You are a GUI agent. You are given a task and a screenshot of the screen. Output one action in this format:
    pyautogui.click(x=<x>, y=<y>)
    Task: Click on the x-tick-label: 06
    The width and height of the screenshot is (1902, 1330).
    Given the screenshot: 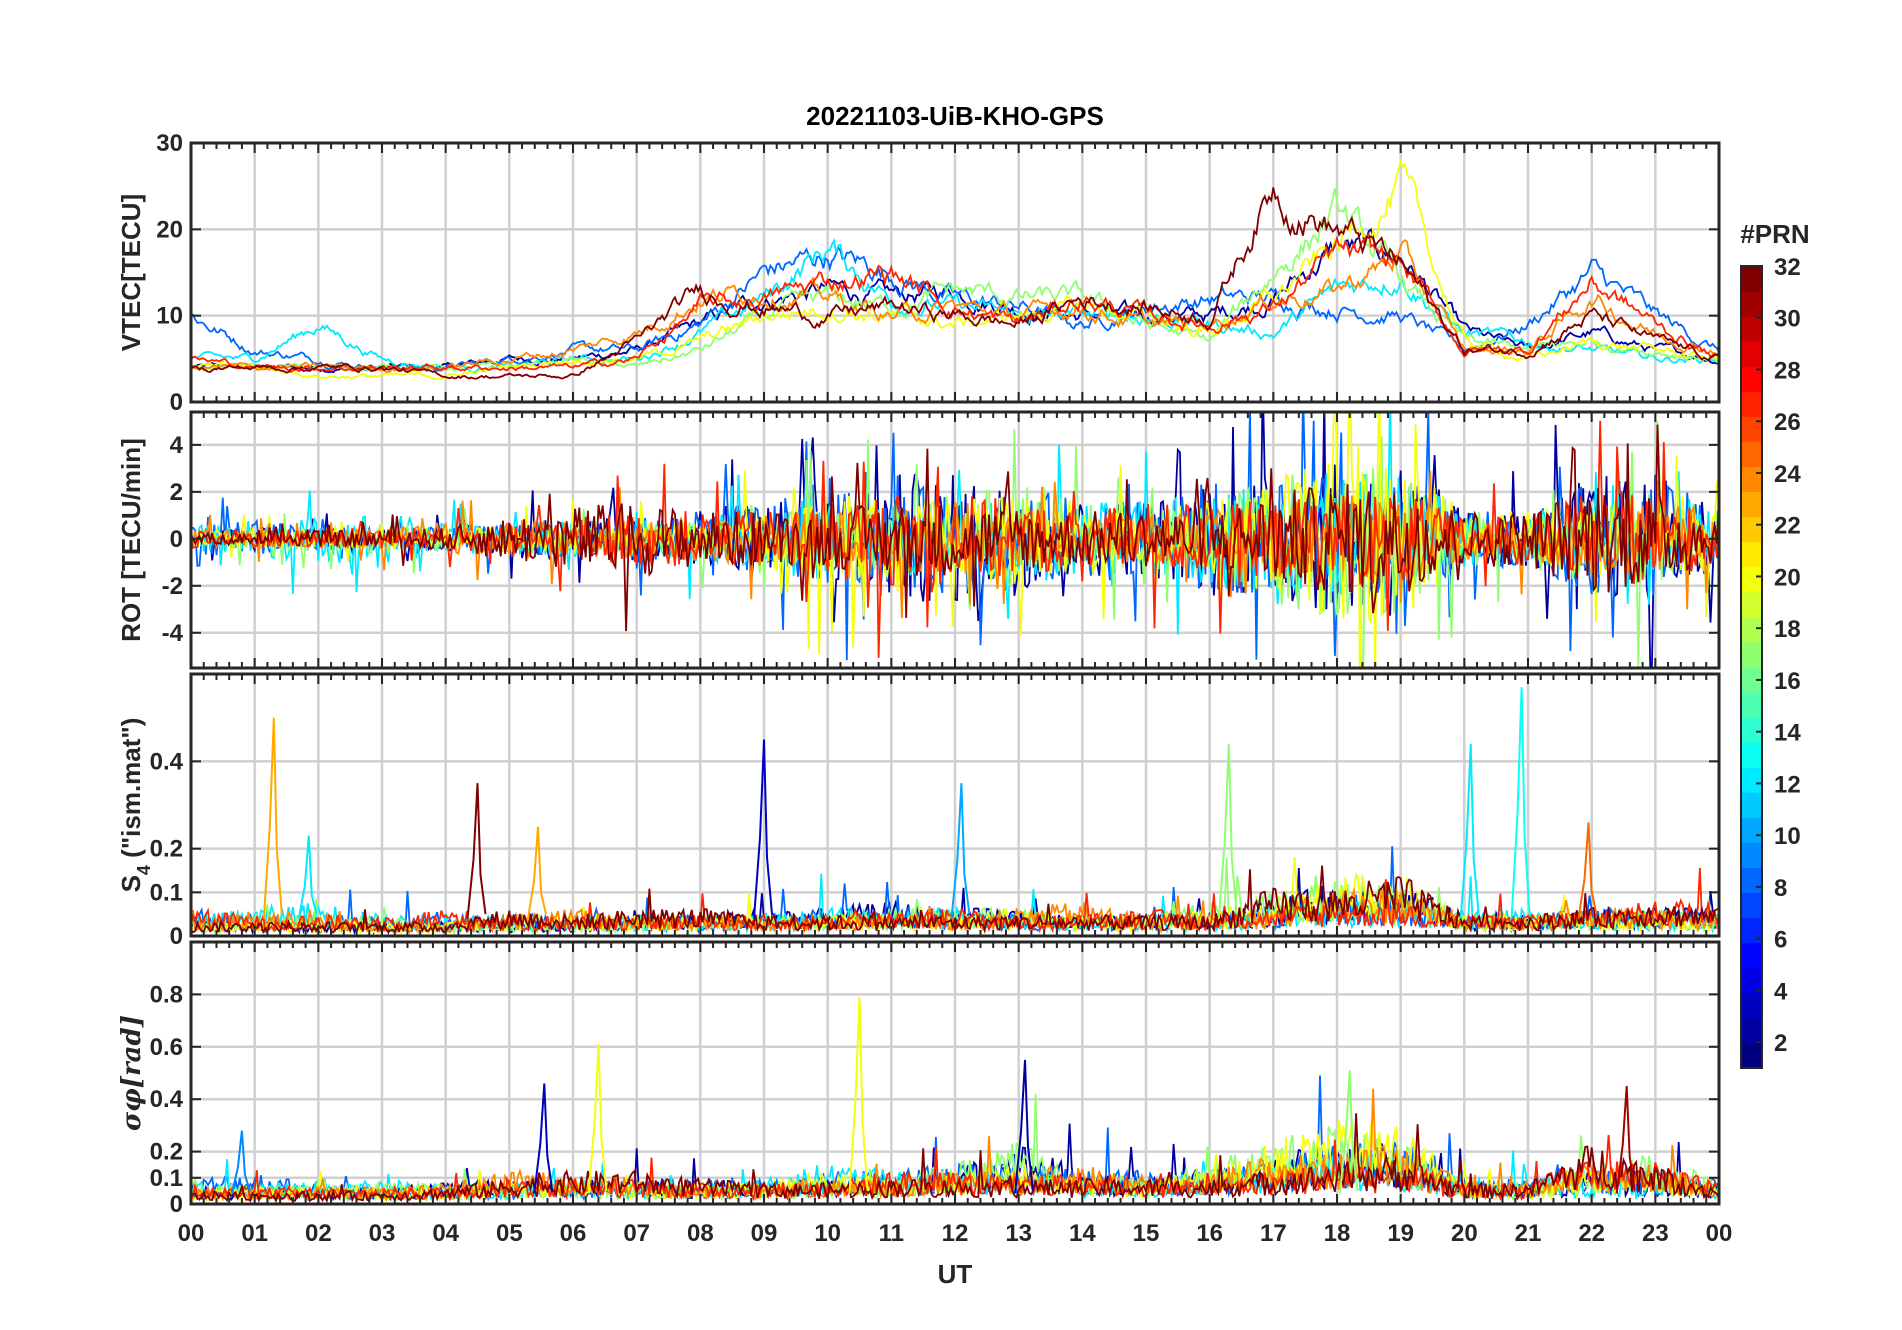 What is the action you would take?
    pyautogui.click(x=573, y=1233)
    